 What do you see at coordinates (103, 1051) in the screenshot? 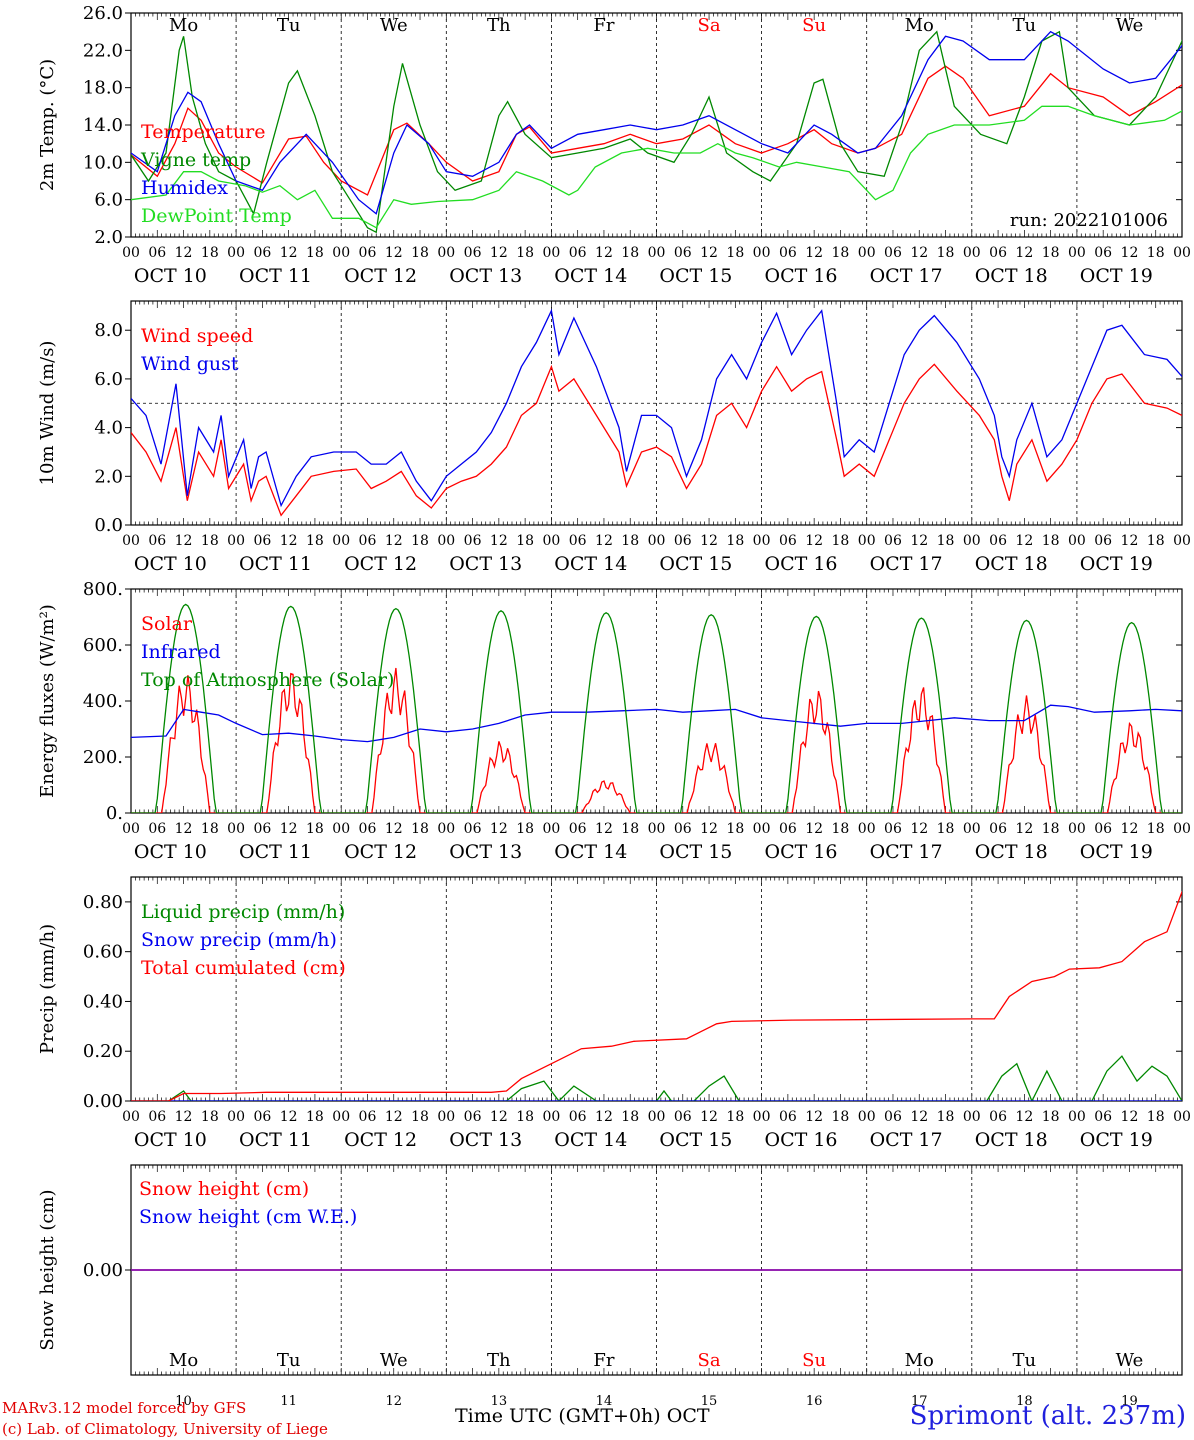
I see `y-tick-label: 0.20` at bounding box center [103, 1051].